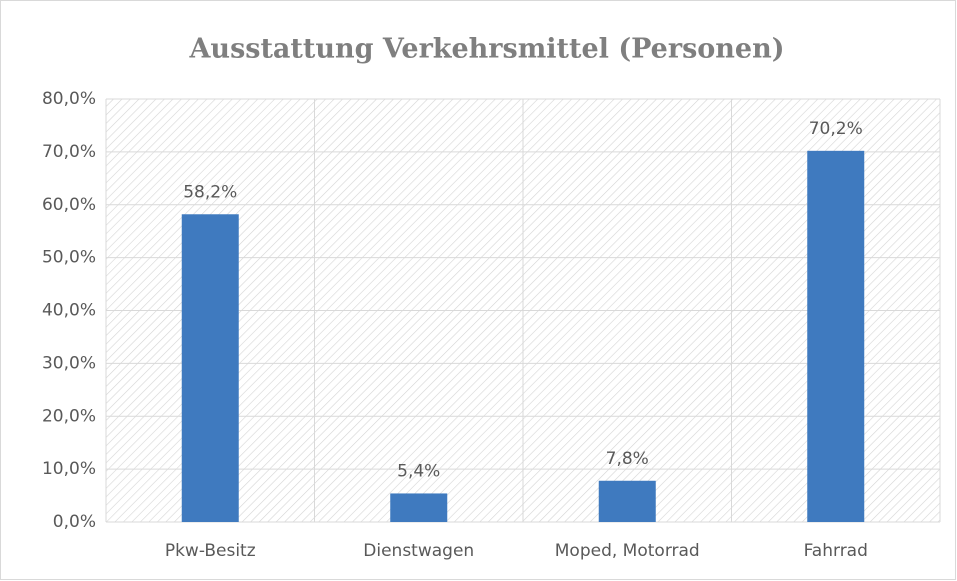 This screenshot has height=581, width=957. I want to click on data-label: 5,4%, so click(418, 471).